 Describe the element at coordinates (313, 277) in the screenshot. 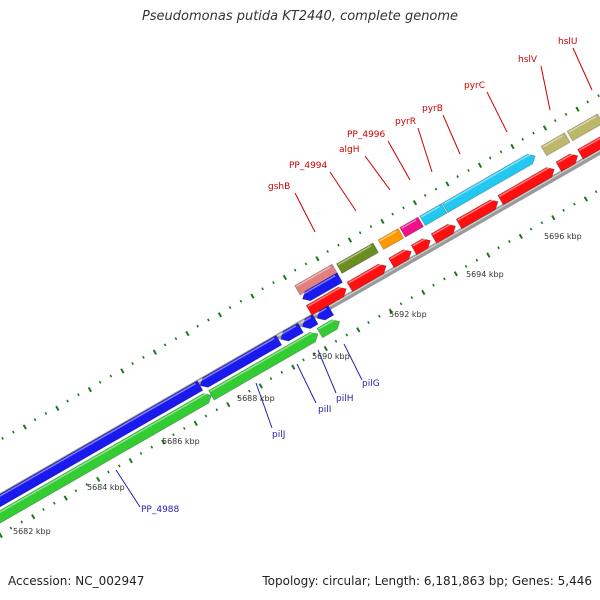

I see `cds-pink-gshB-highlight` at that location.